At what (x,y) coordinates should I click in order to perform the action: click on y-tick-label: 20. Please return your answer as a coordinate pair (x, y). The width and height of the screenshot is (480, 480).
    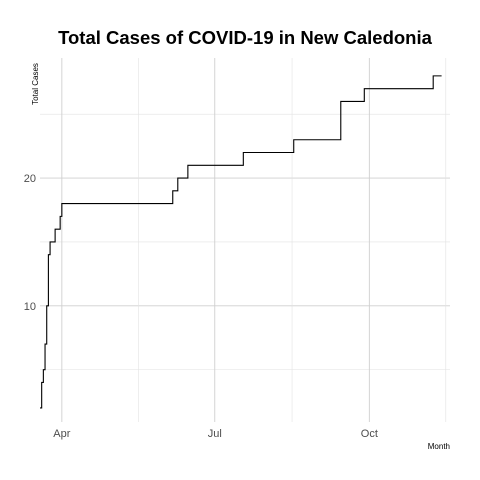
    Looking at the image, I should click on (30, 179).